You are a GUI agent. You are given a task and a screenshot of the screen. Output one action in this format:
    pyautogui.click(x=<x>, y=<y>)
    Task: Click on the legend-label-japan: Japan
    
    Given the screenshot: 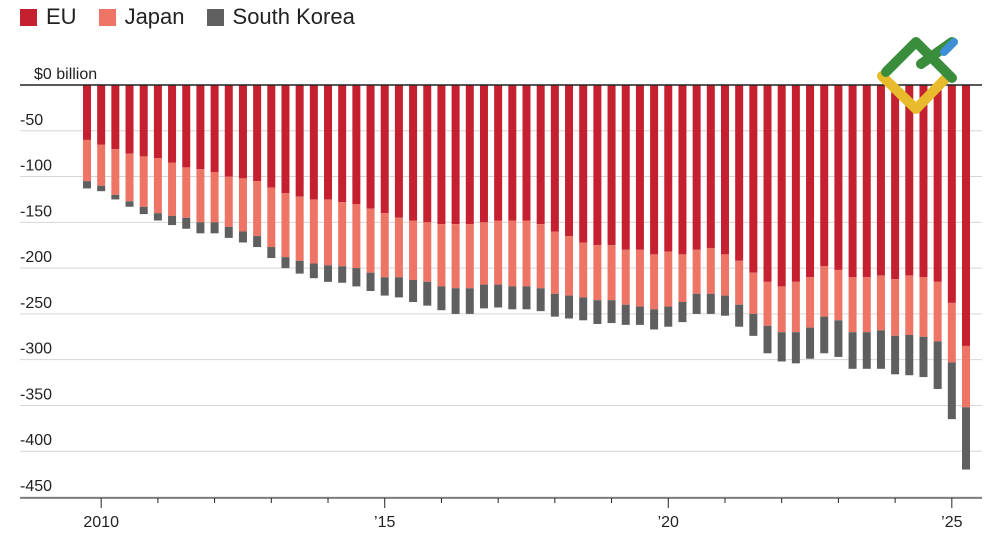 What is the action you would take?
    pyautogui.click(x=154, y=16)
    